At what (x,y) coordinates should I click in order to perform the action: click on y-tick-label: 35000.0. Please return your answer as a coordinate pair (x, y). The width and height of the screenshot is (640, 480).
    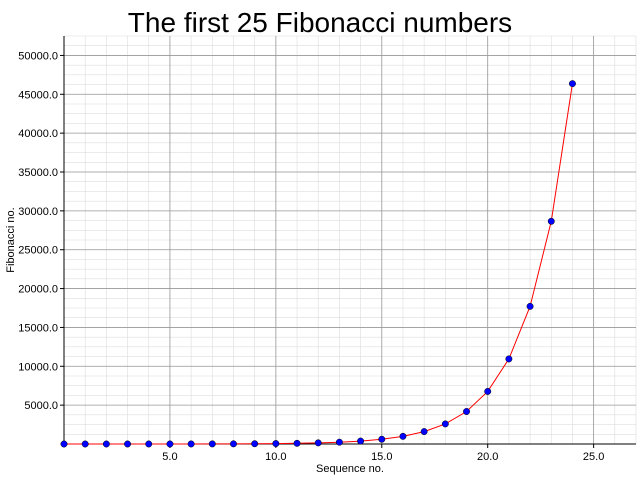
    Looking at the image, I should click on (38, 173).